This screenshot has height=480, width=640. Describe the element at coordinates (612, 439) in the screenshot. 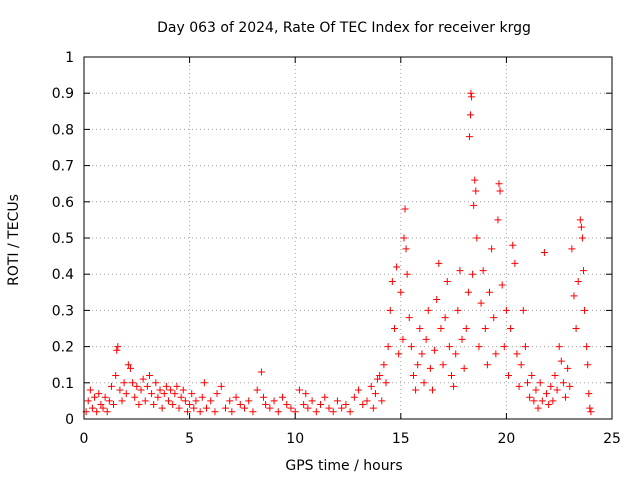

I see `x-tick-label: 25` at that location.